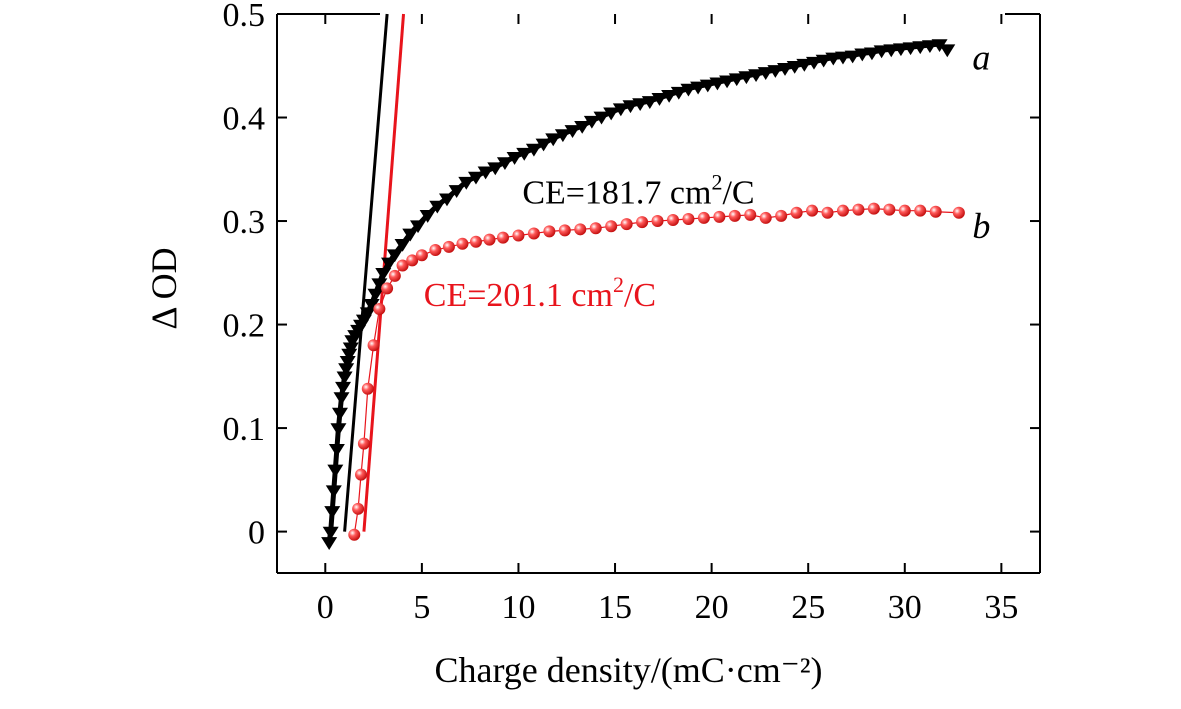  I want to click on x-tick-label: 20, so click(712, 607).